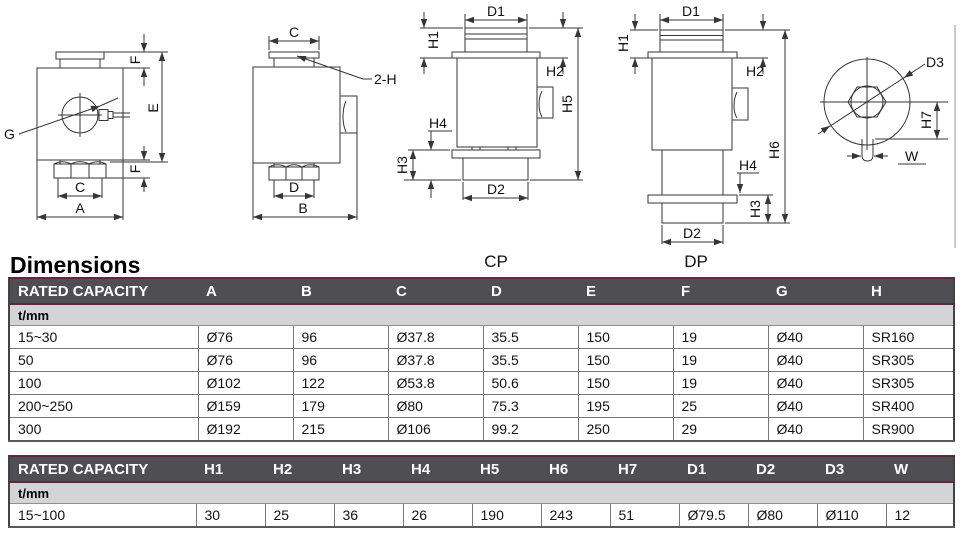 This screenshot has height=559, width=963. I want to click on table-cell: 179, so click(340, 406).